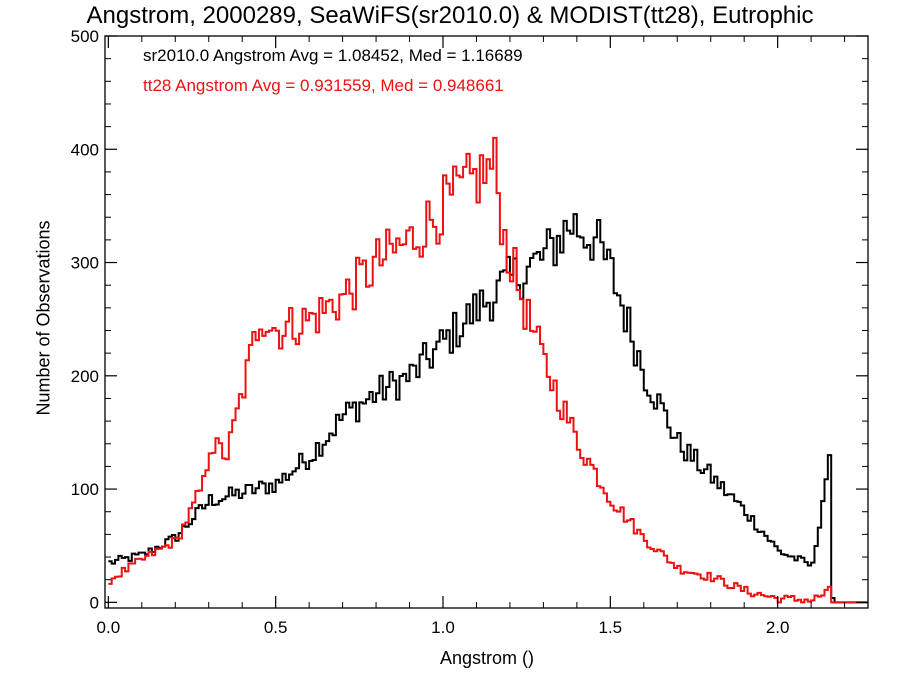  What do you see at coordinates (276, 627) in the screenshot?
I see `x-tick-label: 0.5` at bounding box center [276, 627].